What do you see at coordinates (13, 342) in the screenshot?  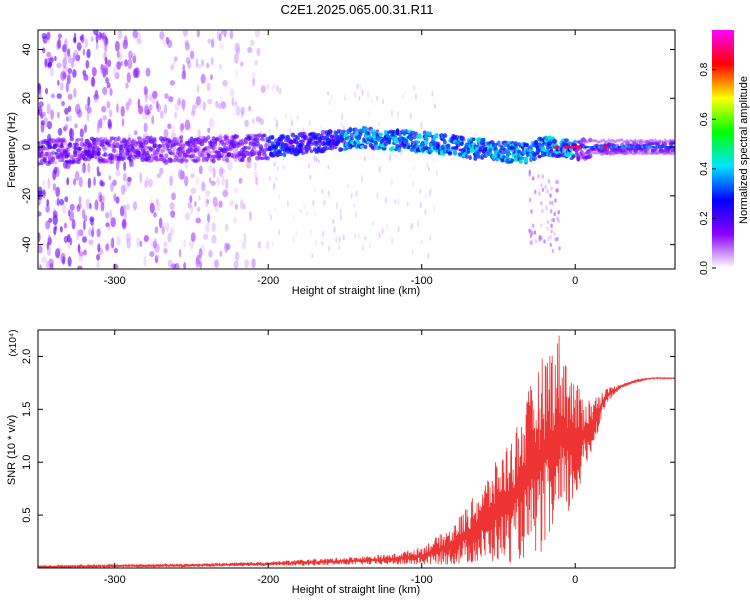 I see `snr-y-multiplier: (x10⁴)` at bounding box center [13, 342].